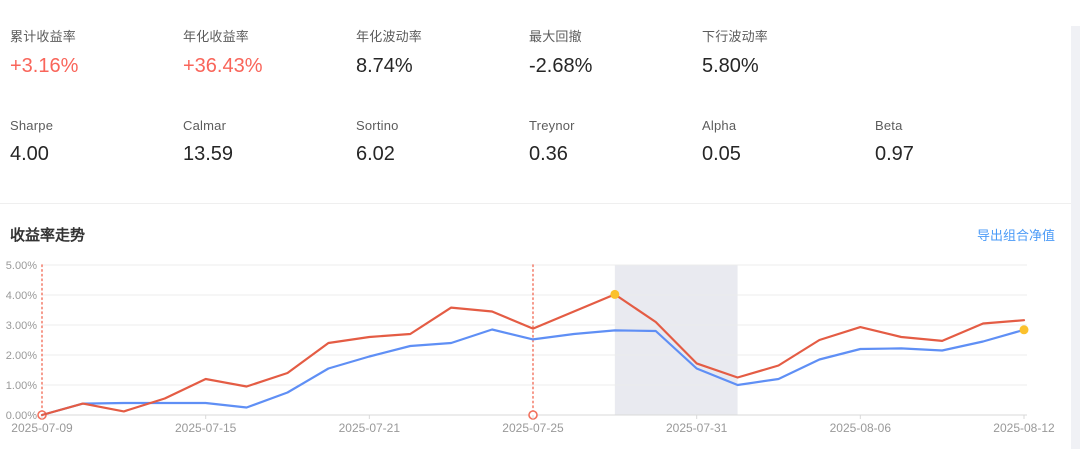 This screenshot has height=449, width=1080. Describe the element at coordinates (269, 142) in the screenshot. I see `metric-calmar: Calmar 13.59` at that location.